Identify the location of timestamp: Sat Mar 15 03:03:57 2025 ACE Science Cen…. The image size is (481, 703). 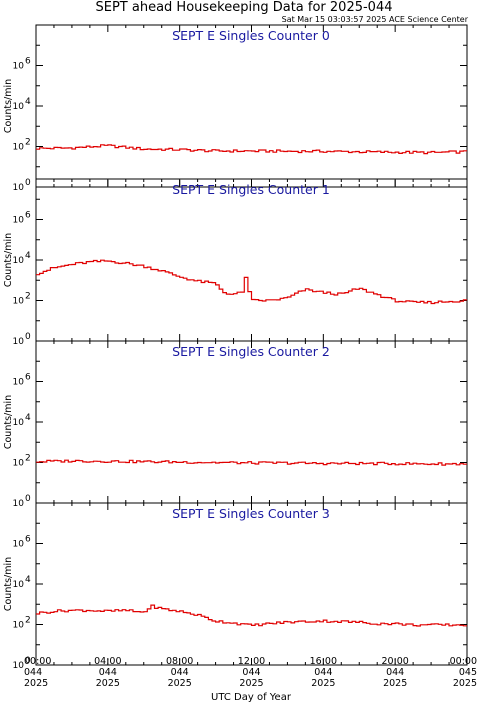
(375, 19).